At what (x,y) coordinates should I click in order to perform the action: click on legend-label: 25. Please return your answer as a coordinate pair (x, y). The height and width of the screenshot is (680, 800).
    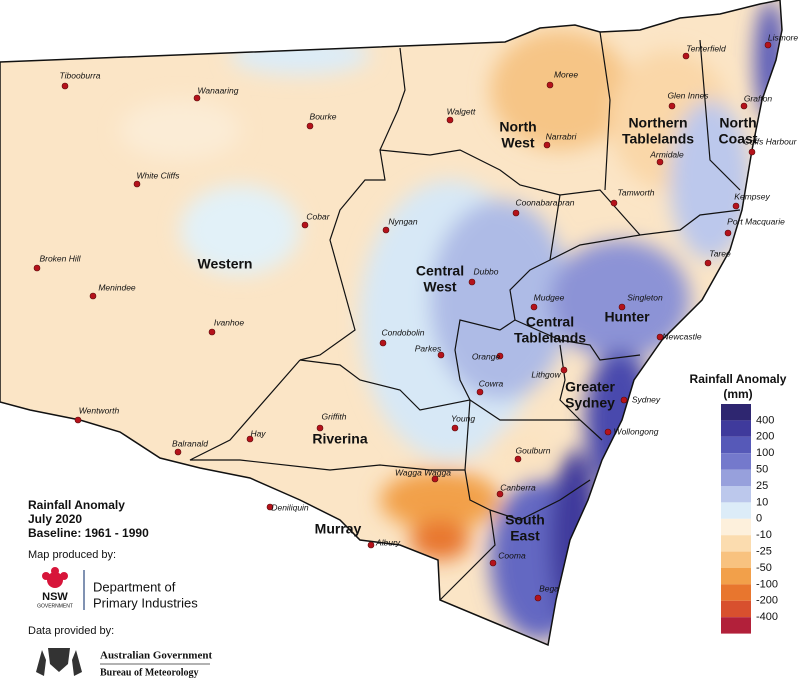
    Looking at the image, I should click on (762, 486).